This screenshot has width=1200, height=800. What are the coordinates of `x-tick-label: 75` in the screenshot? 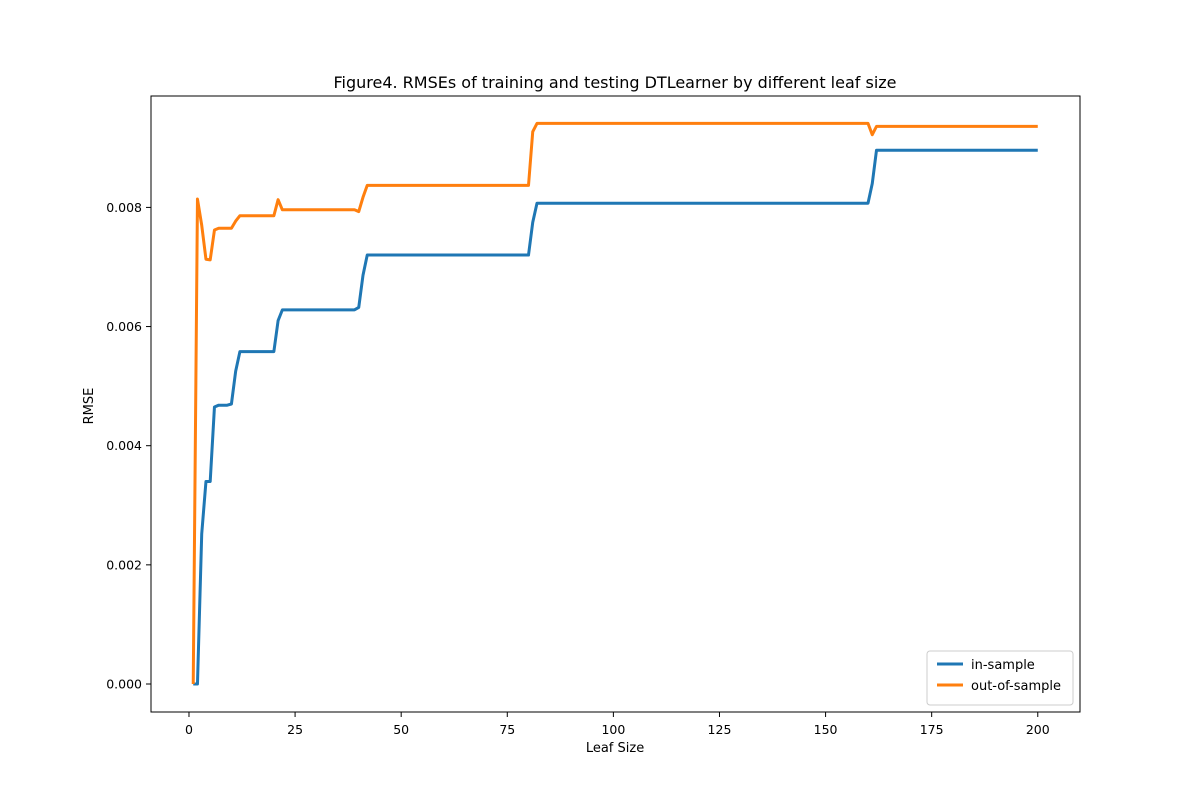 It's located at (507, 729).